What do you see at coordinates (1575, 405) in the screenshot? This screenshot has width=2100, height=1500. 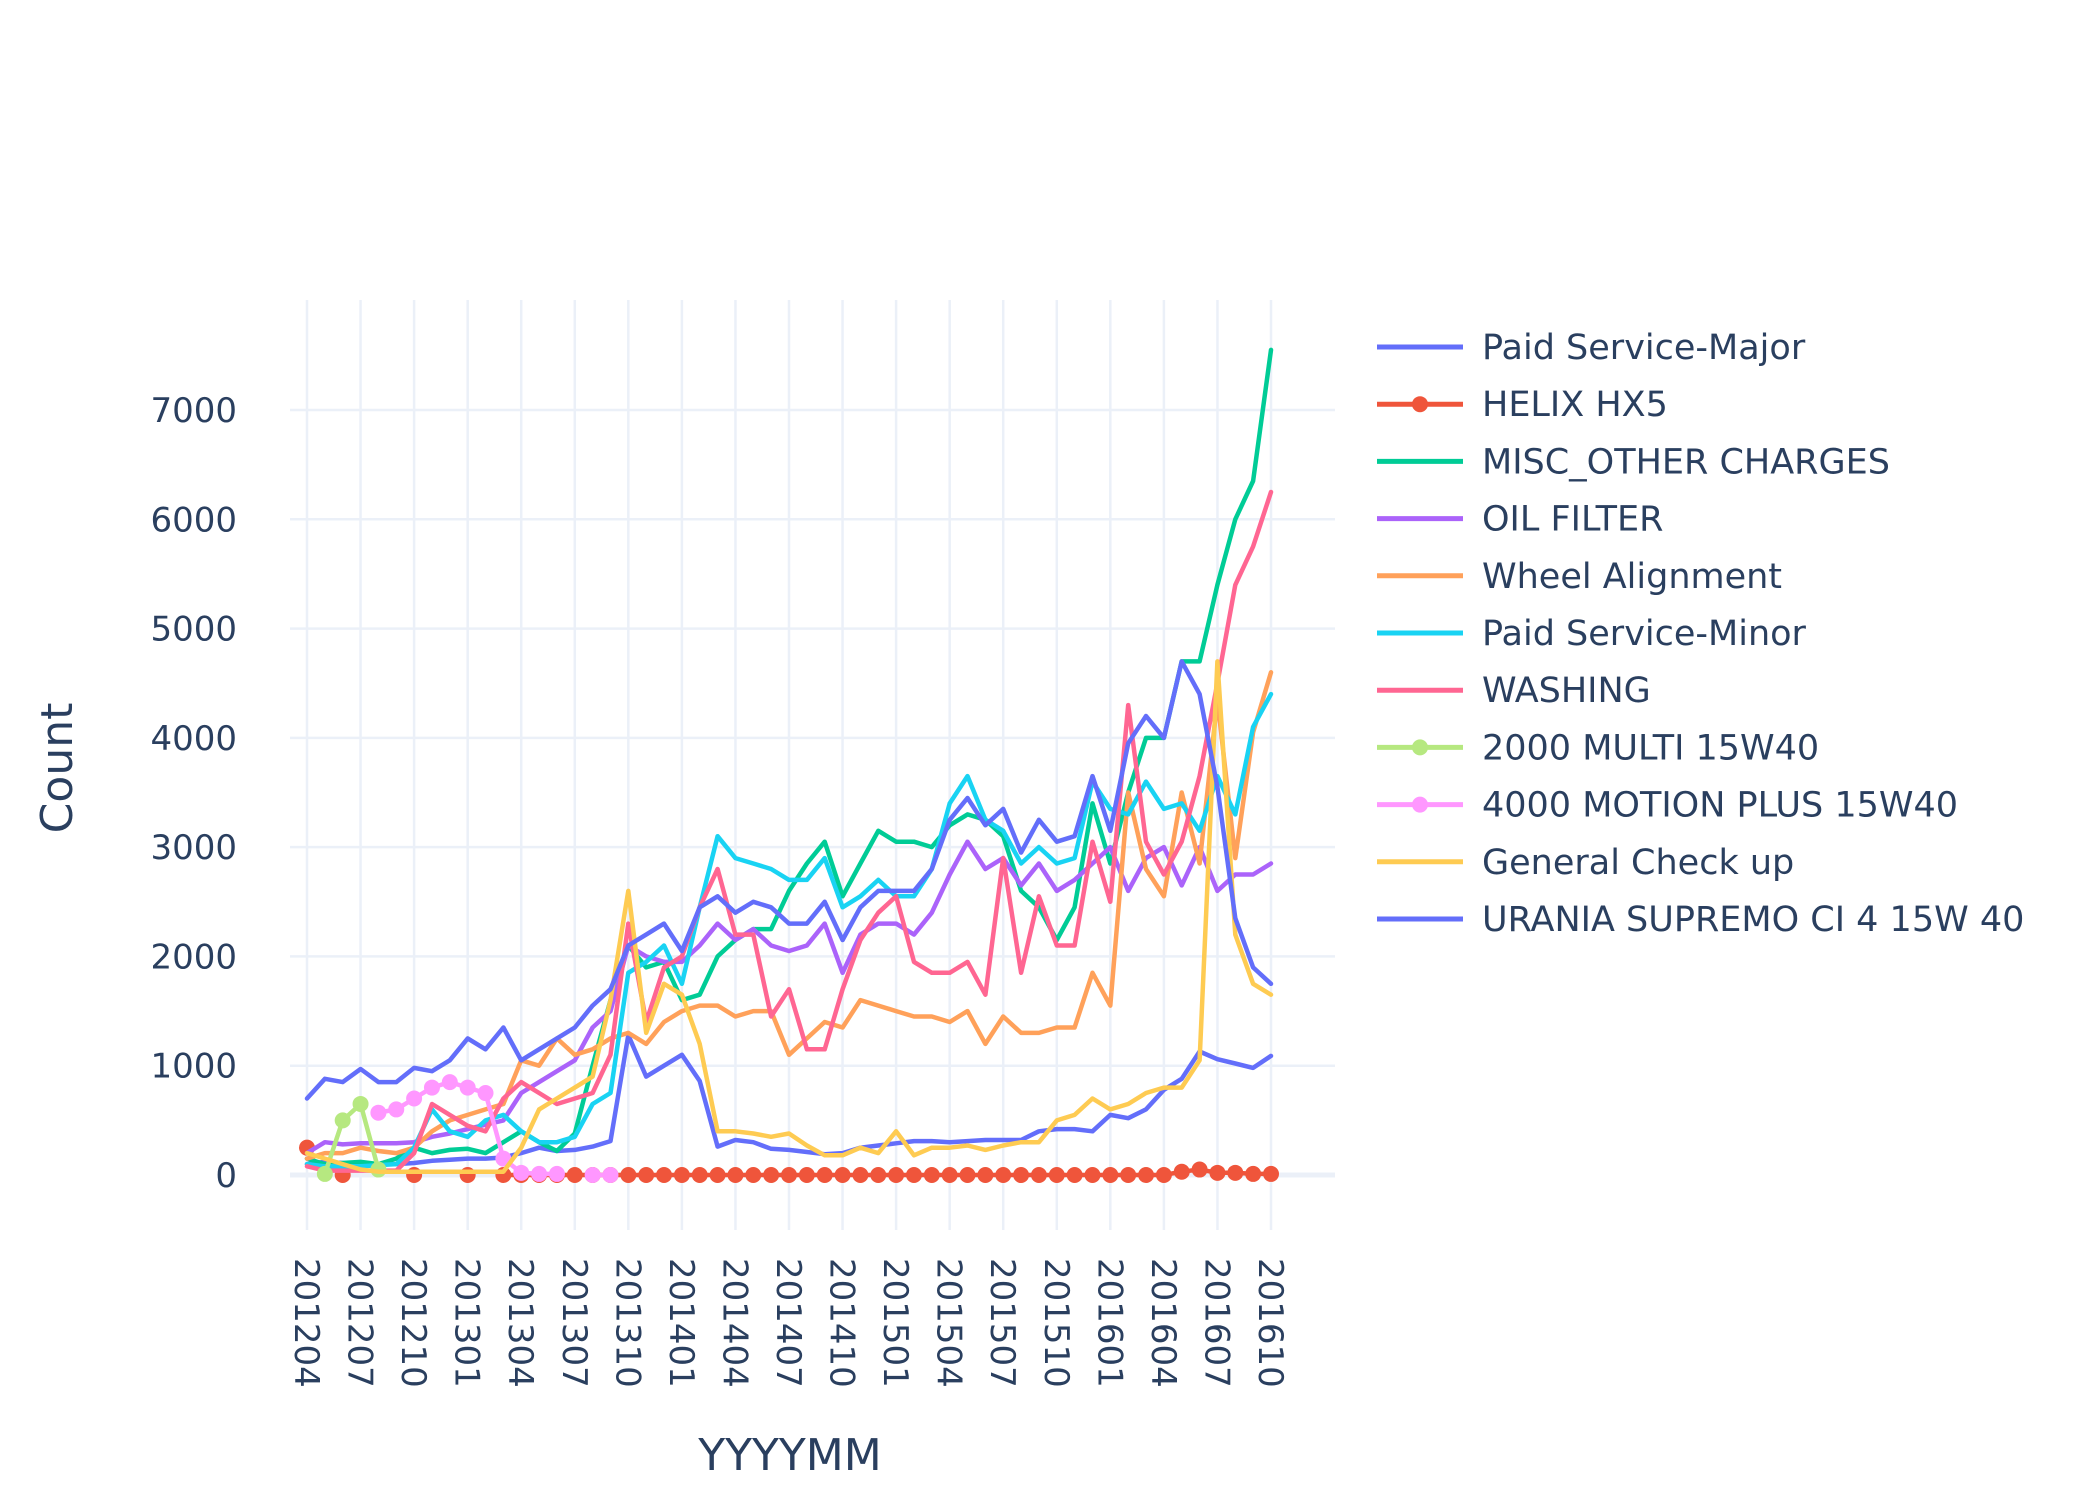 I see `legend-label: HELIX HX5` at bounding box center [1575, 405].